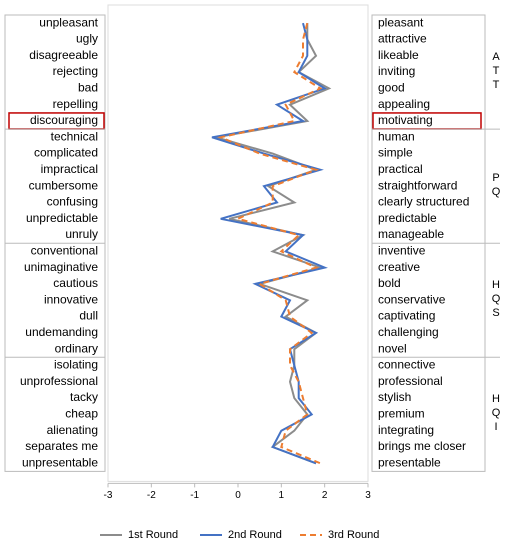 Image resolution: width=505 pixels, height=550 pixels. I want to click on right-label: inviting, so click(396, 71).